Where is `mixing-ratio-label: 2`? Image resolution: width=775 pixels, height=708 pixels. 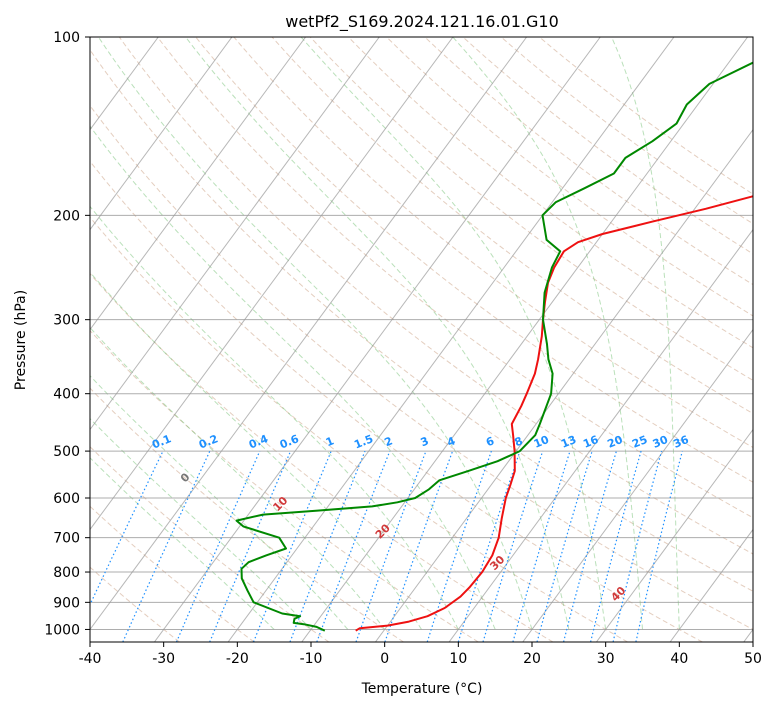
mixing-ratio-label: 2 is located at coordinates (388, 441).